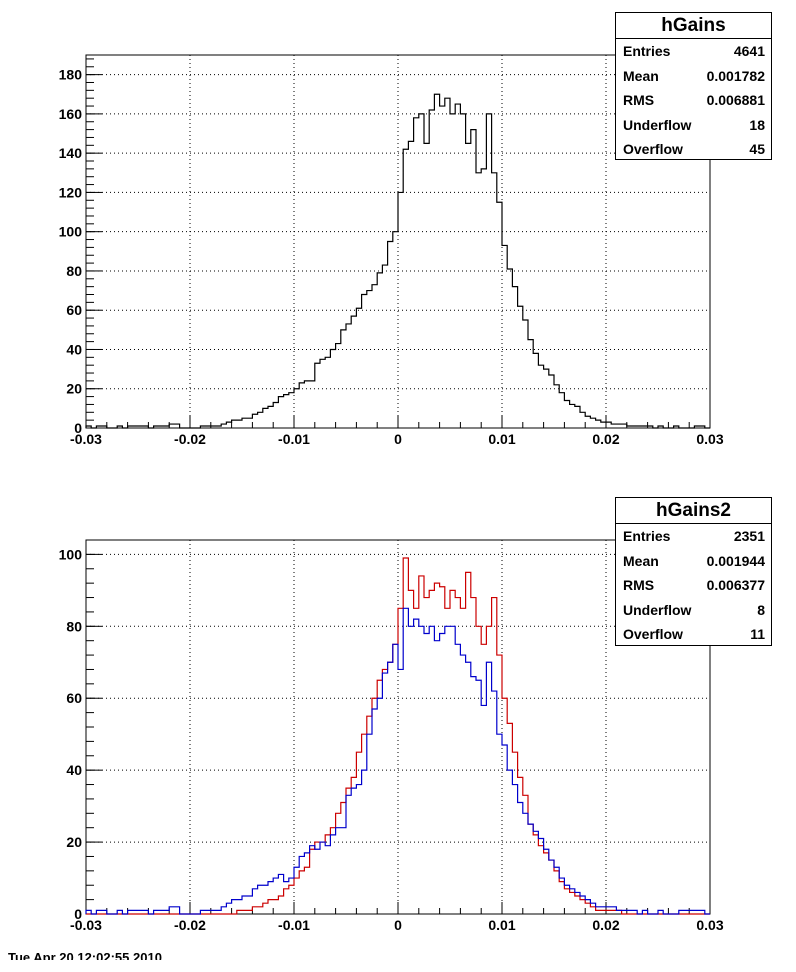  What do you see at coordinates (71, 192) in the screenshot?
I see `y-tick-label: 120` at bounding box center [71, 192].